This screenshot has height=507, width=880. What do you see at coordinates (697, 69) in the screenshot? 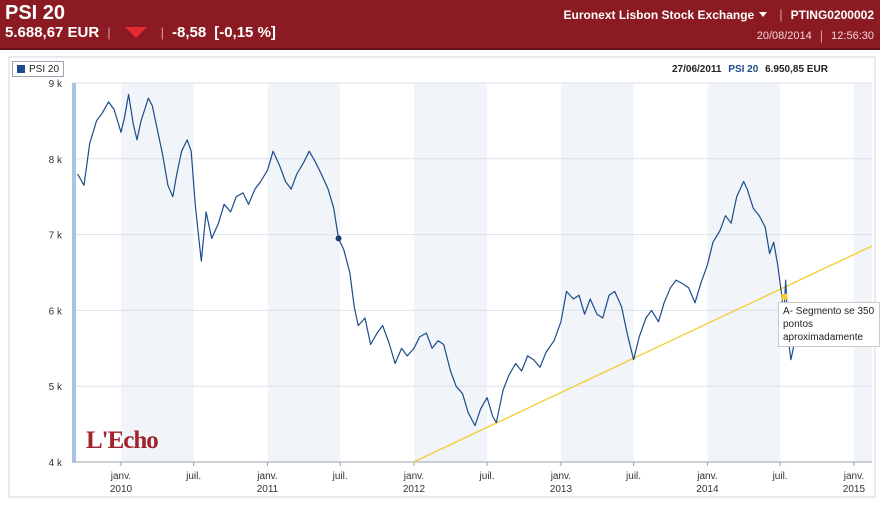
I see `readout-date: 27/06/2011` at bounding box center [697, 69].